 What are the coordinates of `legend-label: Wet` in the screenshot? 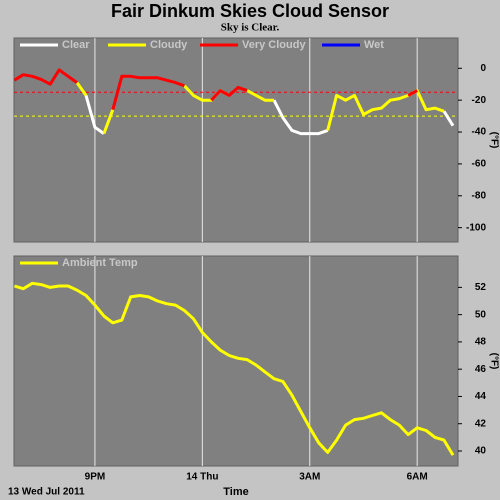 It's located at (374, 45).